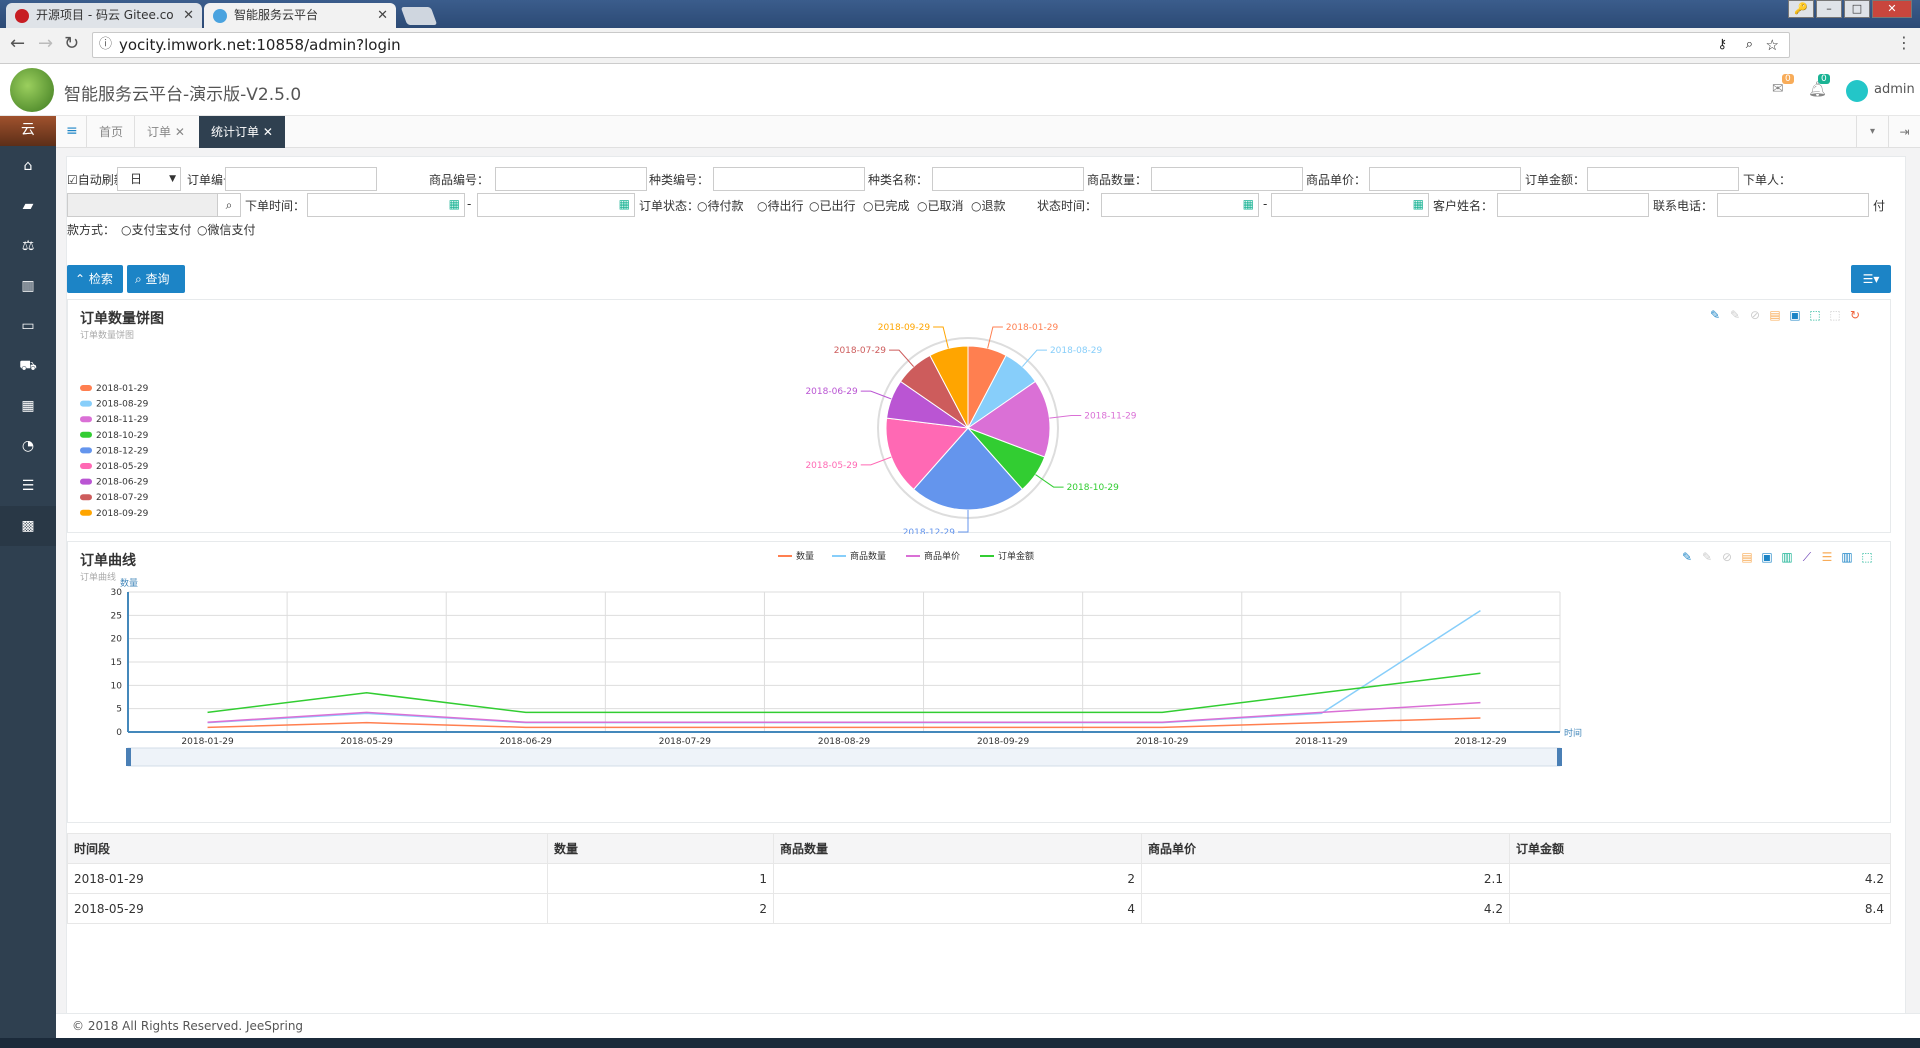  I want to click on window-close-button: ✕, so click(1892, 9).